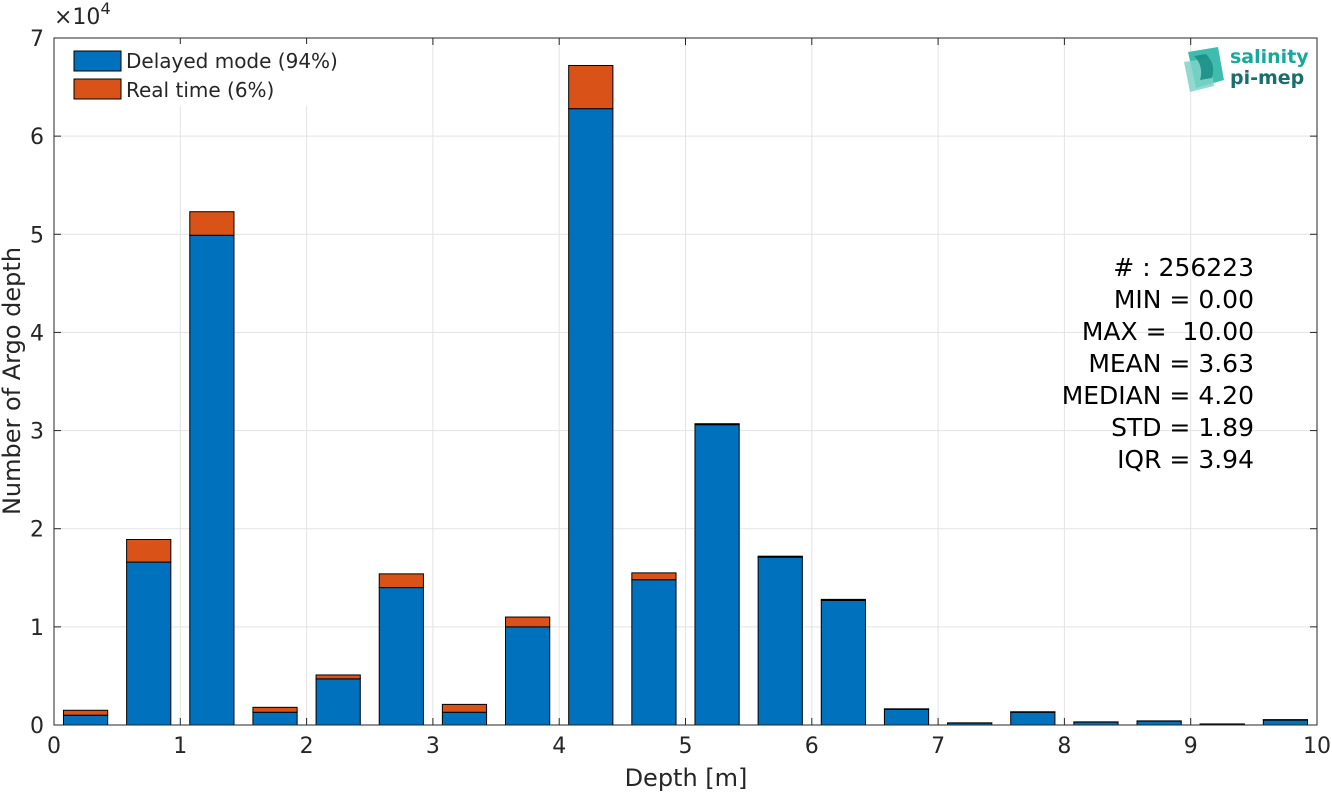  I want to click on stats-line: IQR = 3.94, so click(1185, 459).